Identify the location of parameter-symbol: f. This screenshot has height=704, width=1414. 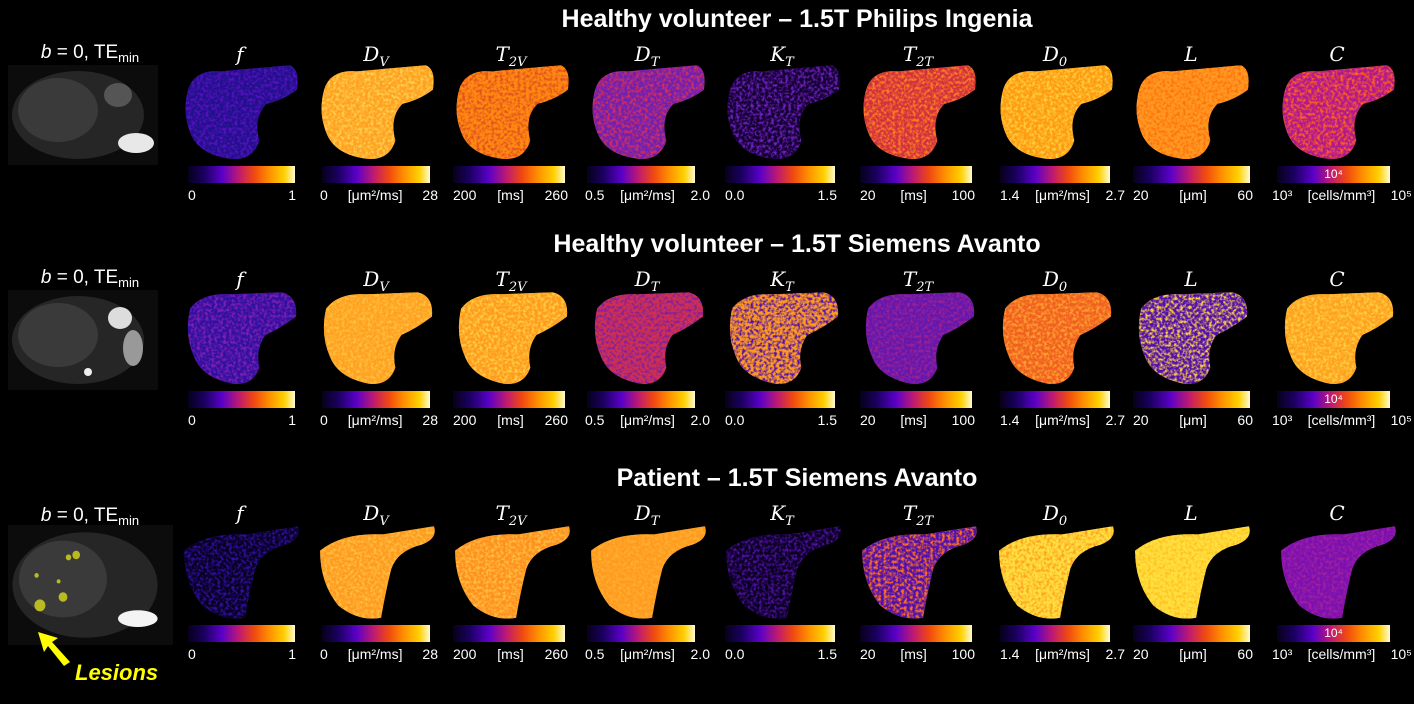
(240, 279).